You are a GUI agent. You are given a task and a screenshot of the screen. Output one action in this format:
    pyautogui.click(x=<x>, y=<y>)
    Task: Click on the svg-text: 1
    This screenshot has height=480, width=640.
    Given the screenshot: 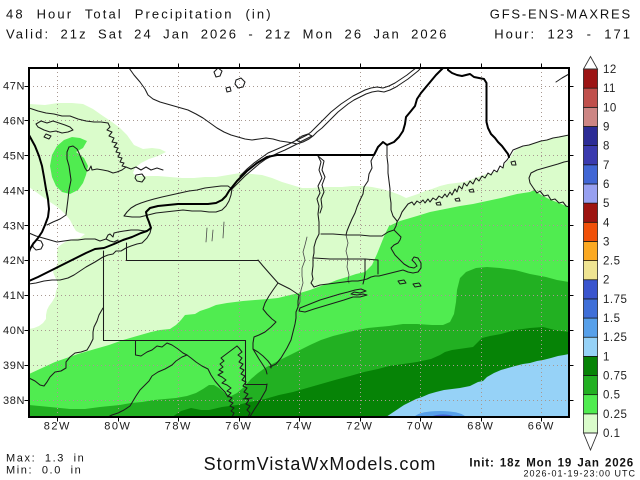 What is the action you would take?
    pyautogui.click(x=606, y=357)
    